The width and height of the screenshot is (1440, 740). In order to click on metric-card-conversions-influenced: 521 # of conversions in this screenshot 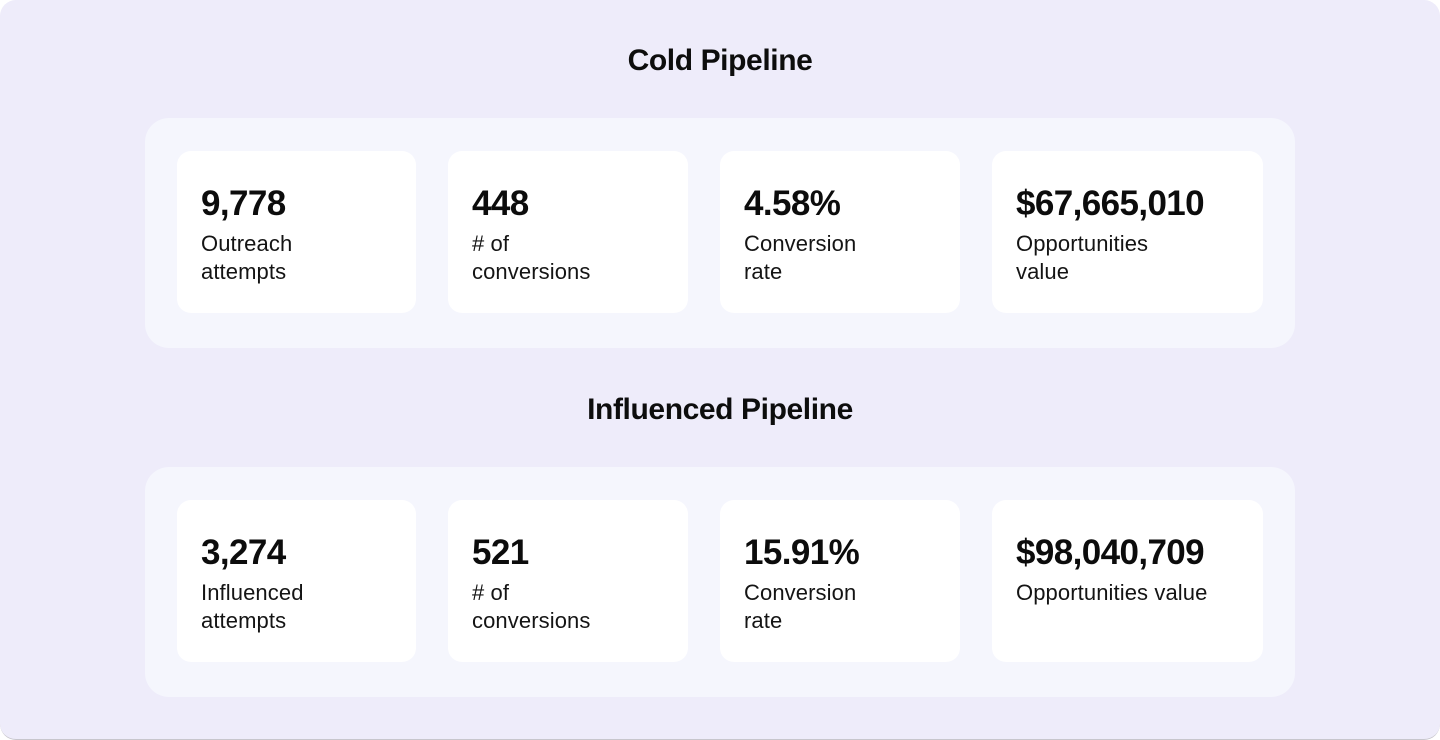, I will do `click(568, 581)`.